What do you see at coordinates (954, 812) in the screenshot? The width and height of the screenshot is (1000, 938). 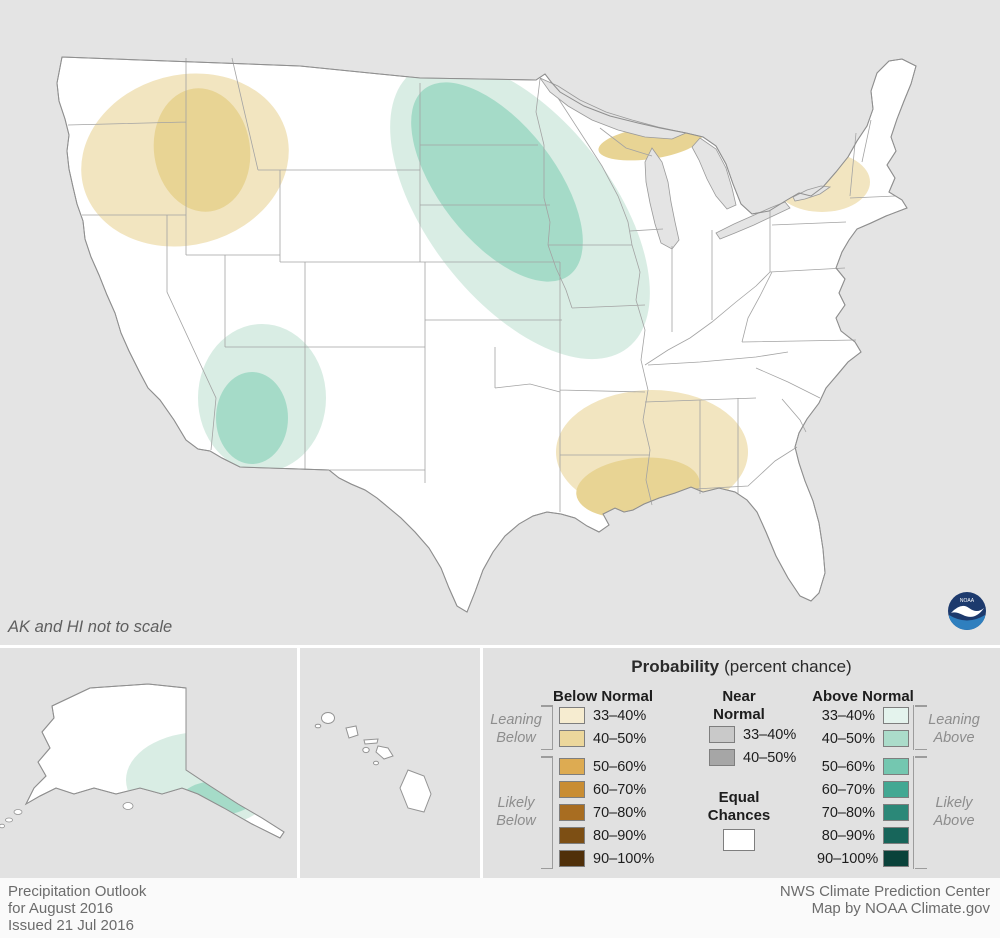 I see `likely-above-label: Likely Above` at bounding box center [954, 812].